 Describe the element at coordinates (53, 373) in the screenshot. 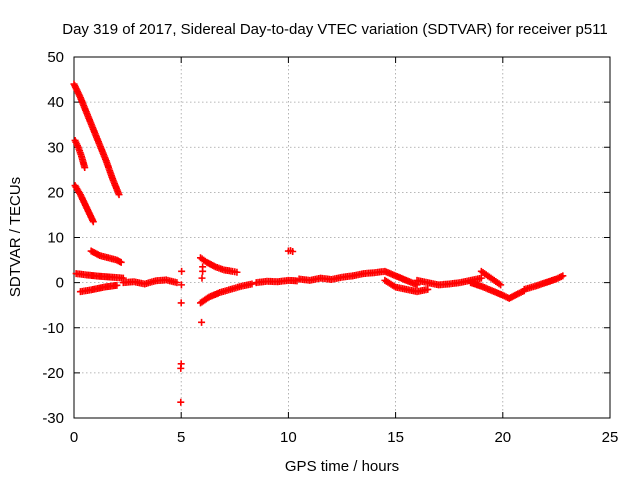

I see `y-tick-label: -20` at that location.